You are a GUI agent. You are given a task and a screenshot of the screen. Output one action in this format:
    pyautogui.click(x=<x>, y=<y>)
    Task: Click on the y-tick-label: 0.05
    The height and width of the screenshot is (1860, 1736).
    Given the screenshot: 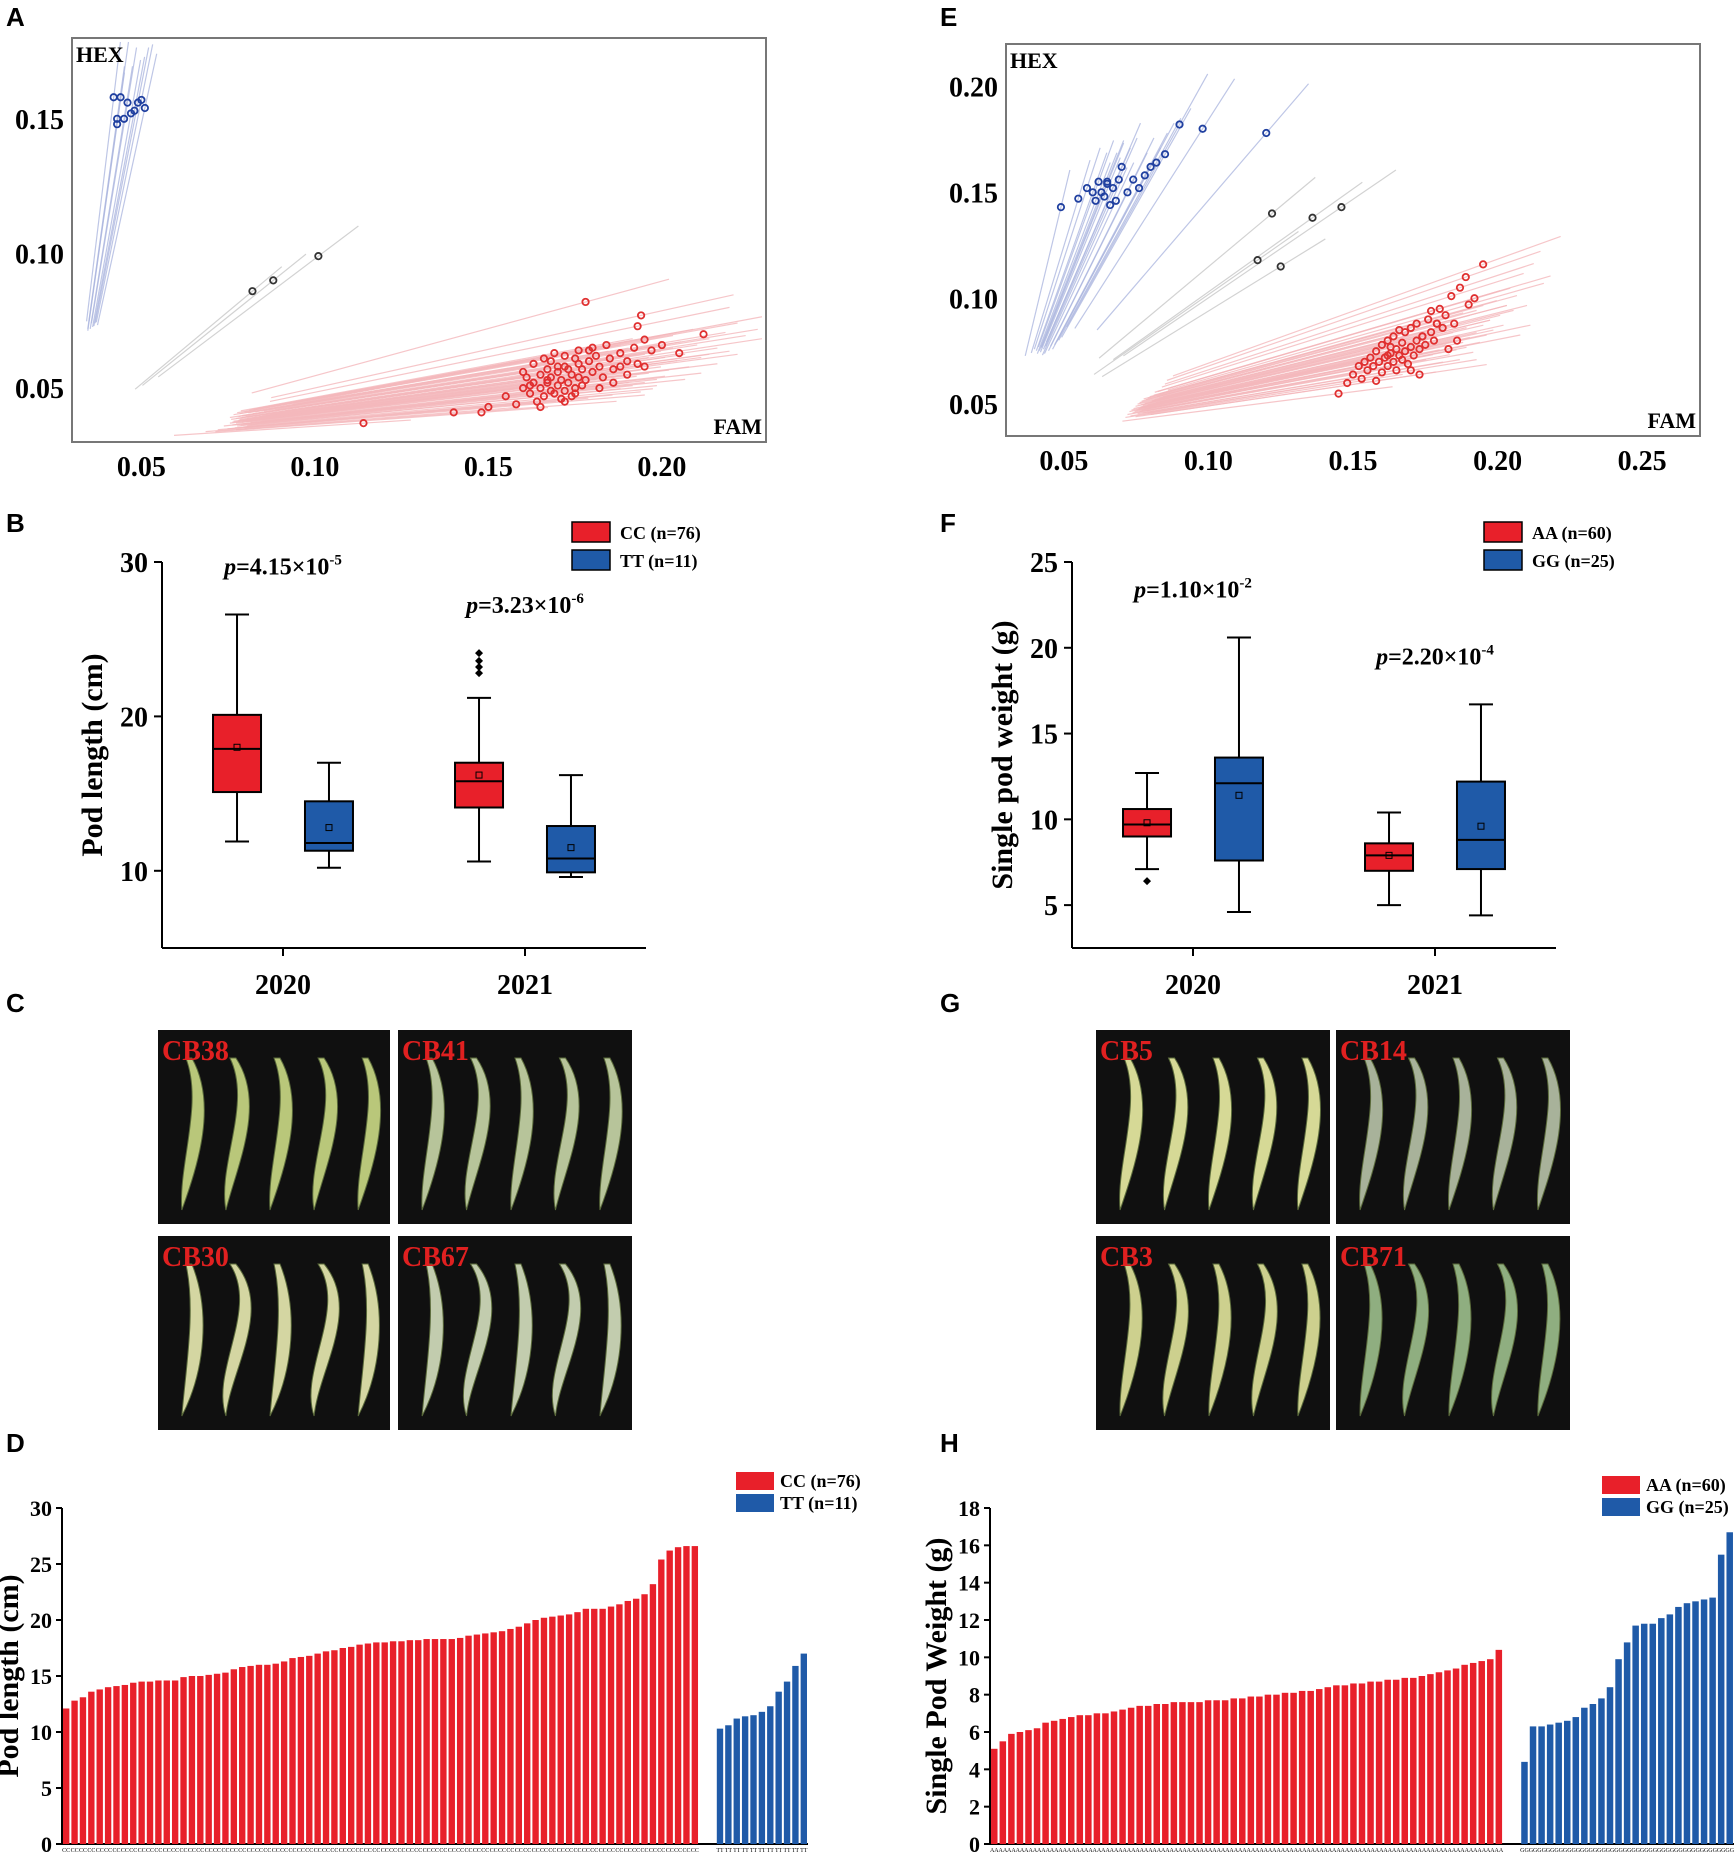 What is the action you would take?
    pyautogui.click(x=973, y=405)
    